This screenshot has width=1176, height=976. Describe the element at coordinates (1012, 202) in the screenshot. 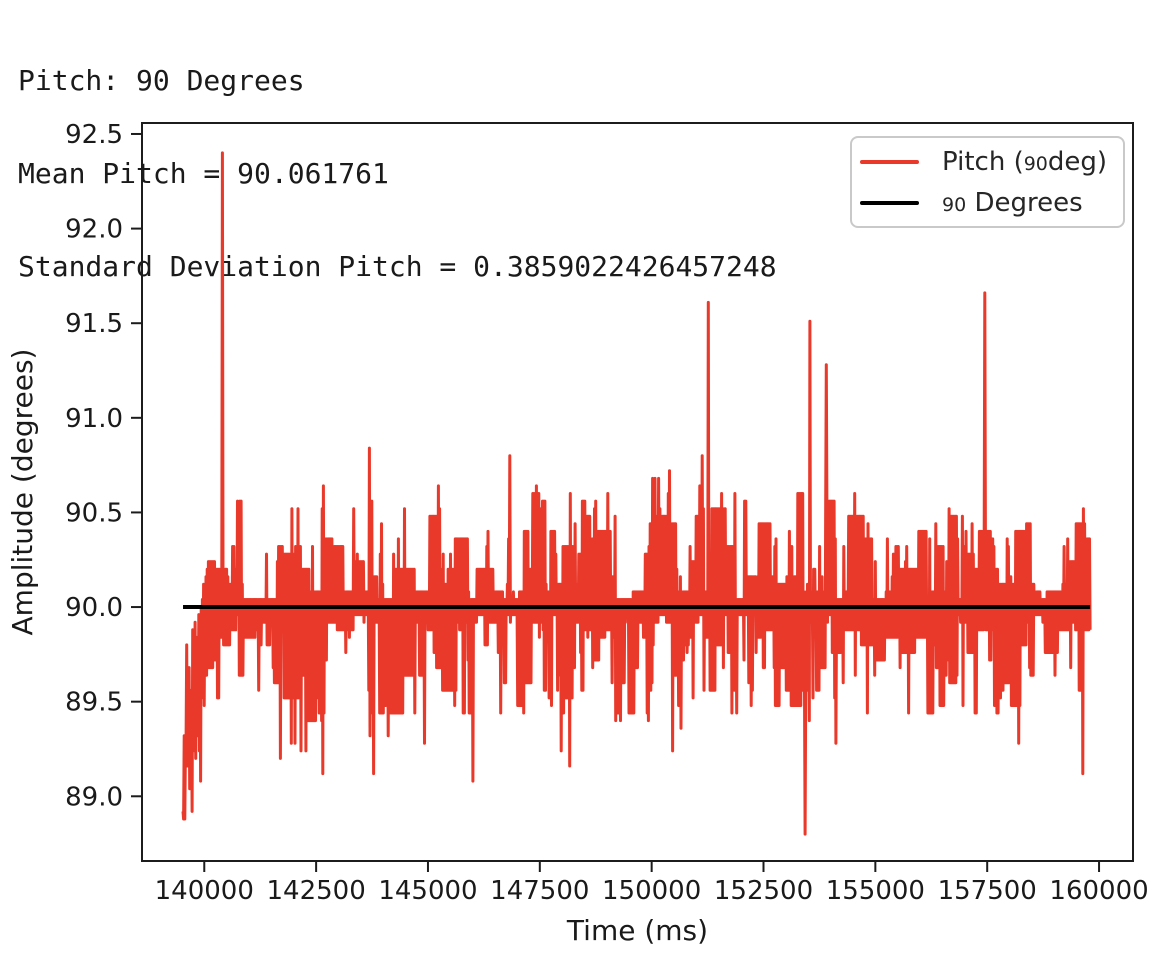

I see `legend-label-90-degrees: 90 Degrees` at that location.